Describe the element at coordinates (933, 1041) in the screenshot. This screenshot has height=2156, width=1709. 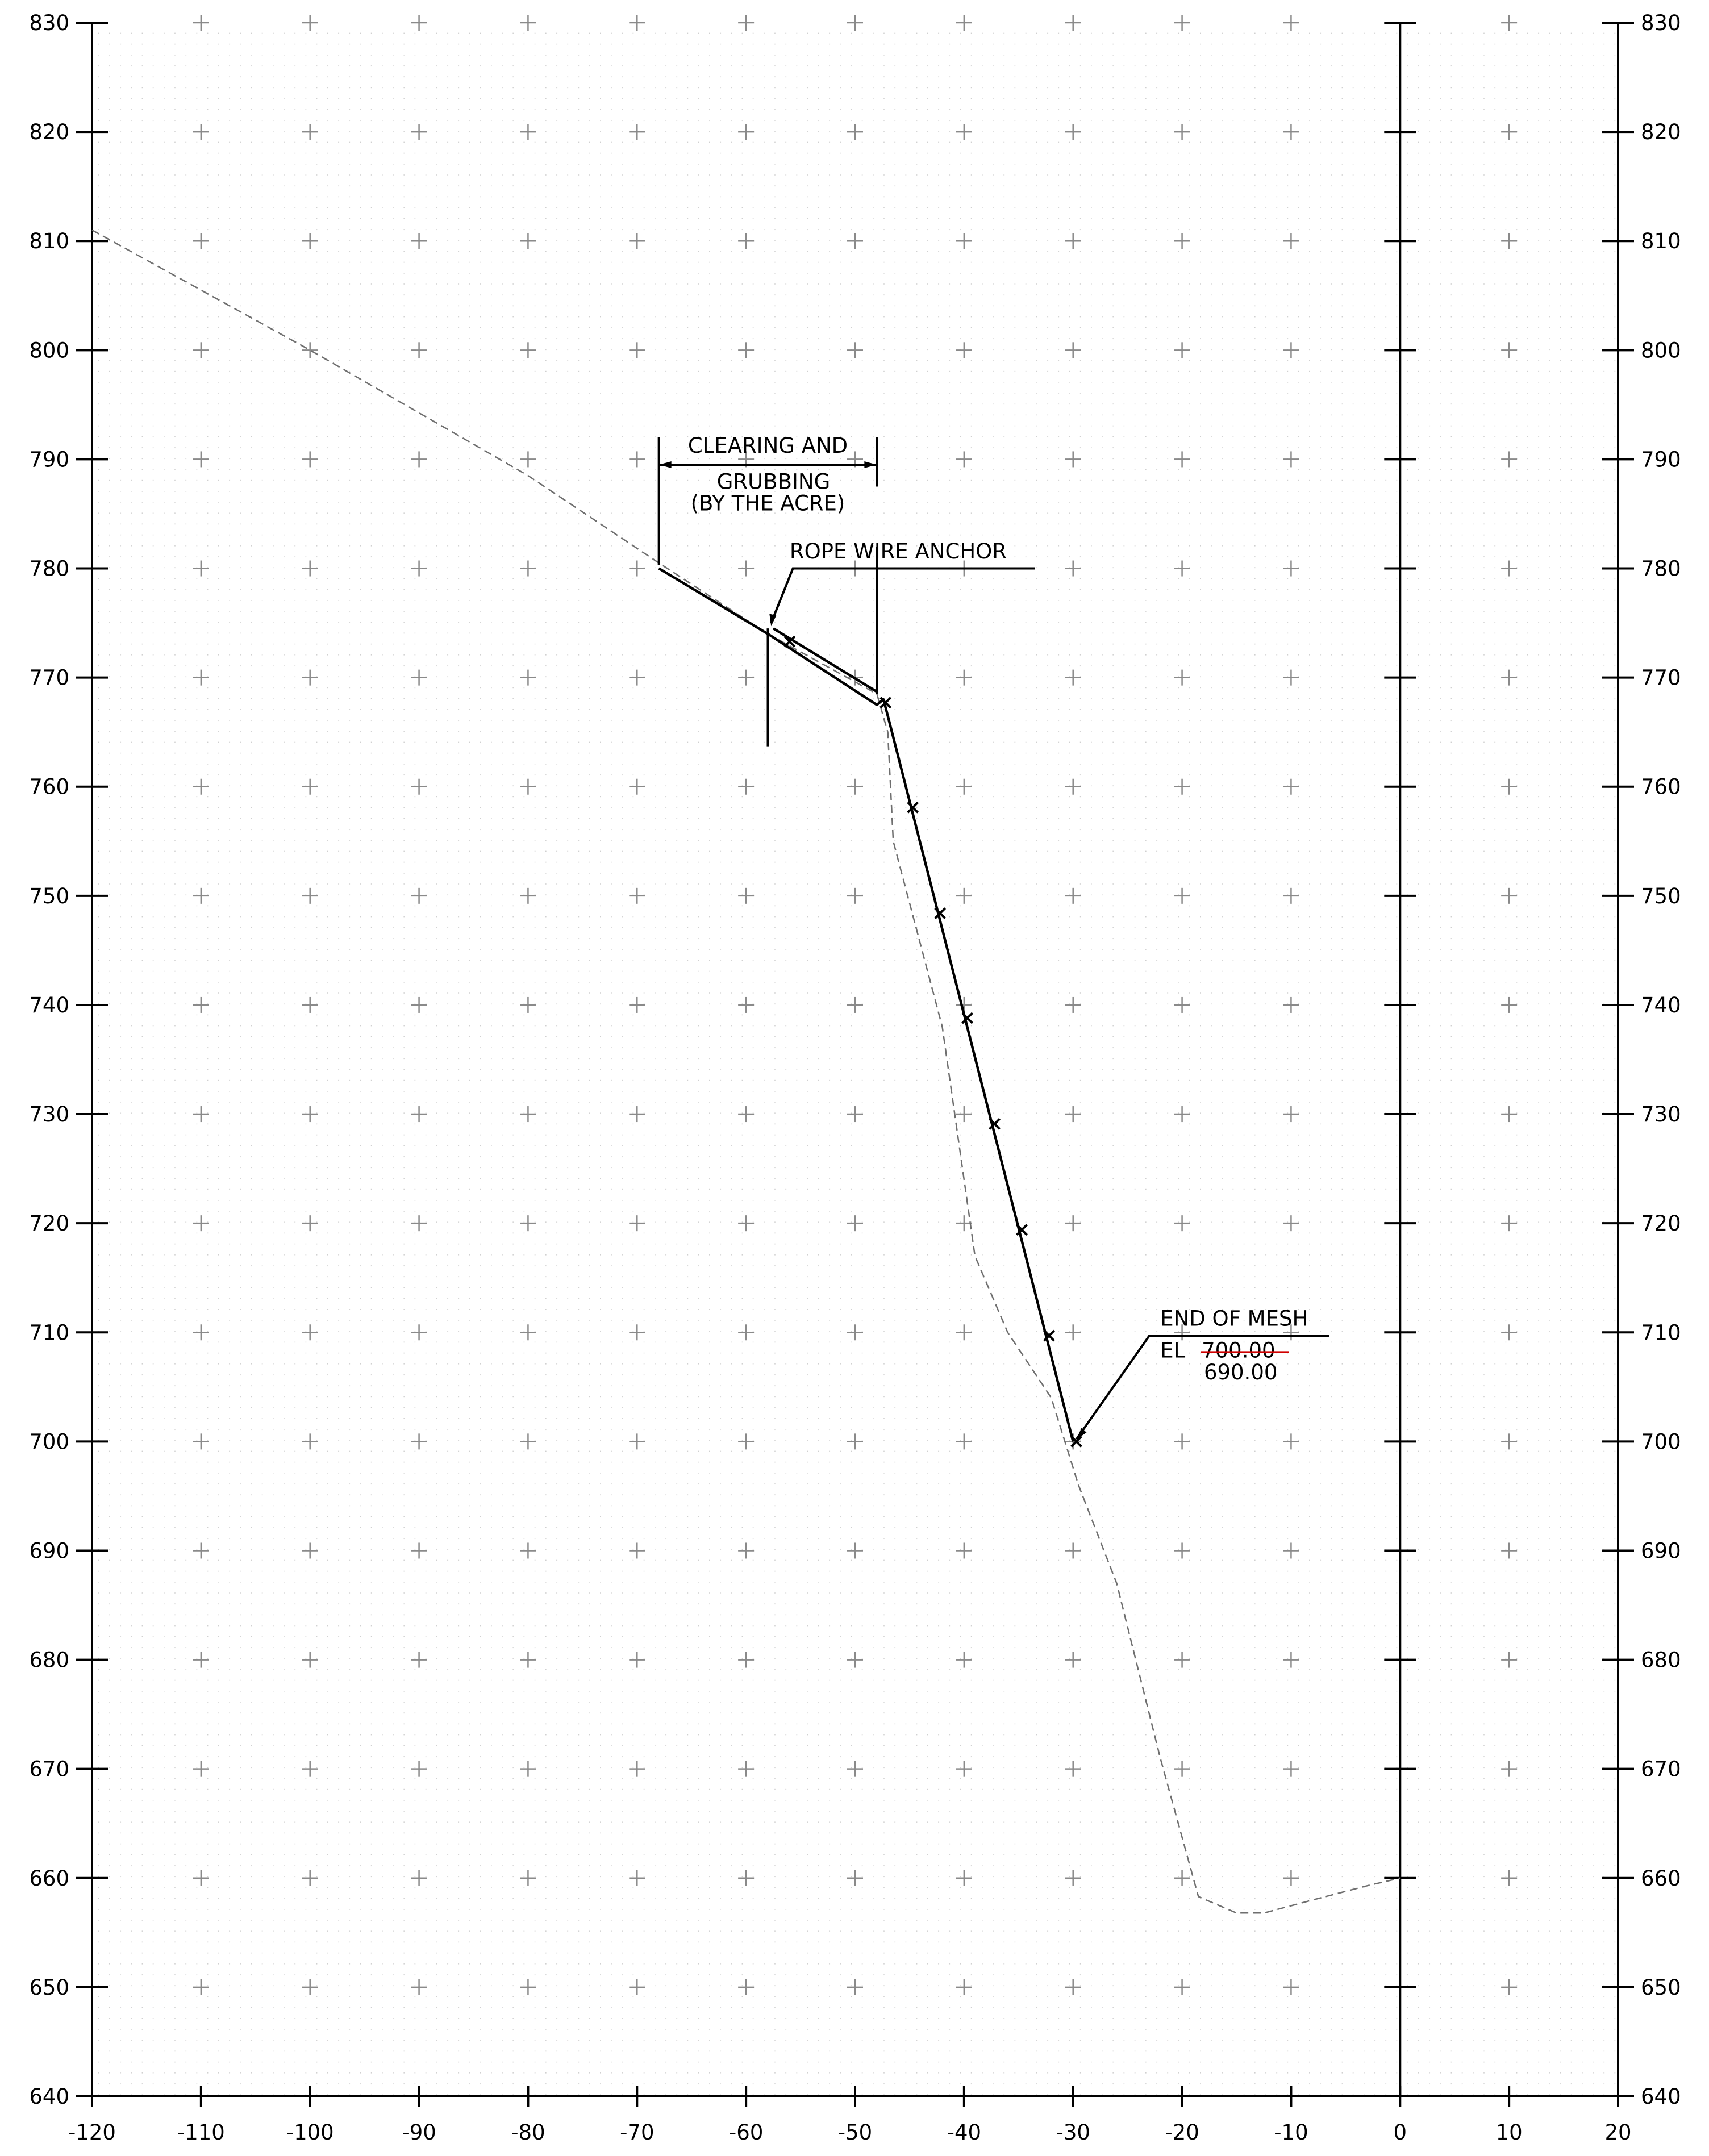
I see `mesh-markers` at that location.